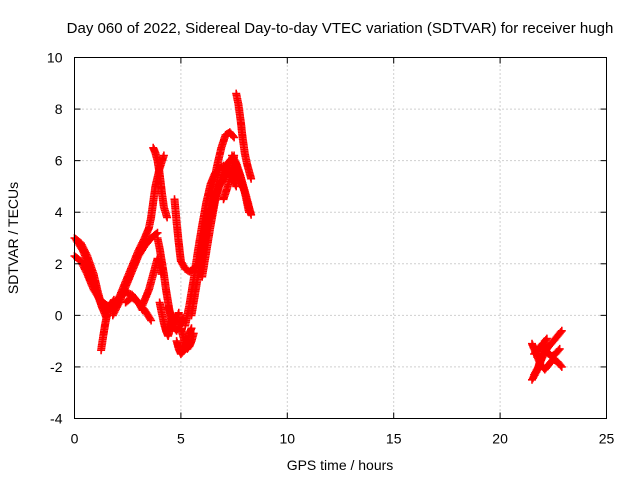 Image resolution: width=640 pixels, height=480 pixels. Describe the element at coordinates (56, 419) in the screenshot. I see `y-tick-label: -4` at that location.